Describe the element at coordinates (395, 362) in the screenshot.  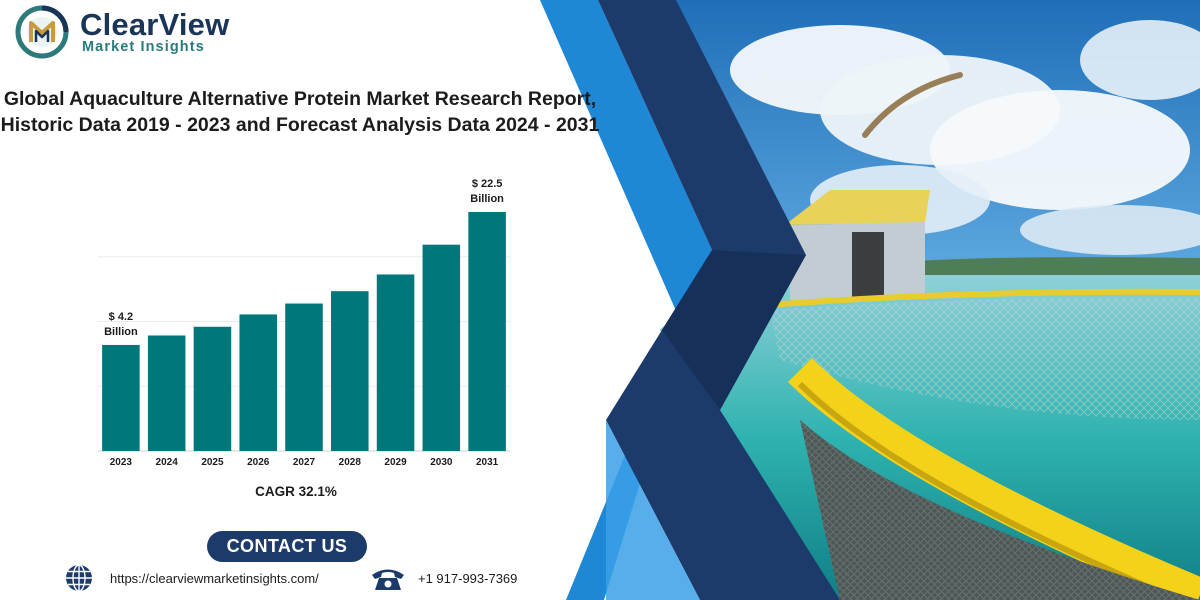
I see `bar-2029` at that location.